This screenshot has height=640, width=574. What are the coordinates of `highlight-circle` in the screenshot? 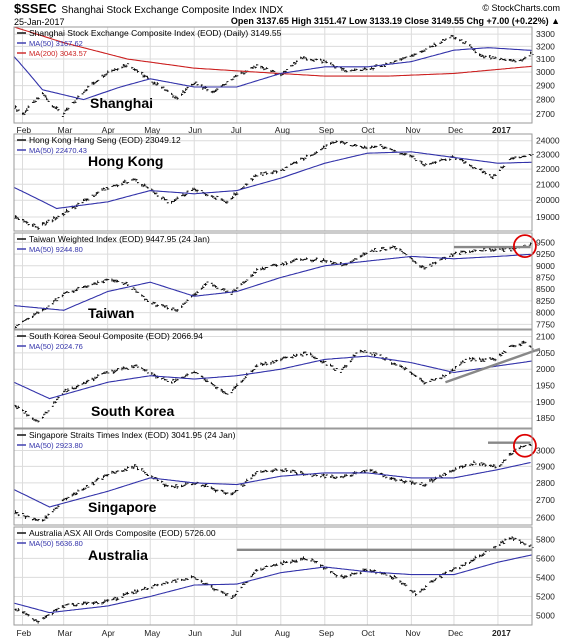 It's located at (525, 445).